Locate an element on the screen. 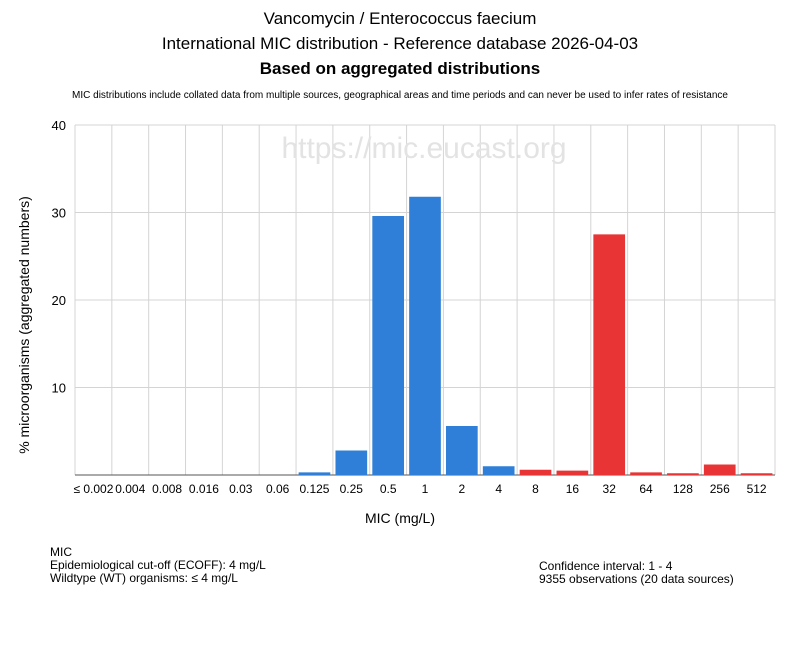  x-tick-label: 8 is located at coordinates (535, 489).